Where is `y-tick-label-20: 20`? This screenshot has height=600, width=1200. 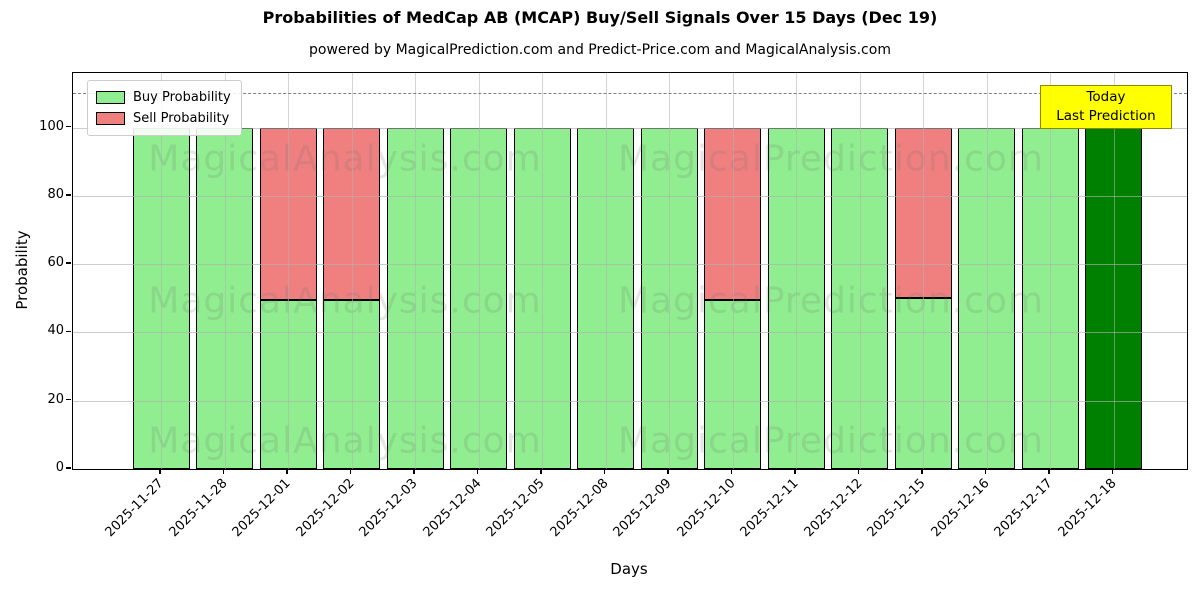
y-tick-label-20: 20 is located at coordinates (55, 399).